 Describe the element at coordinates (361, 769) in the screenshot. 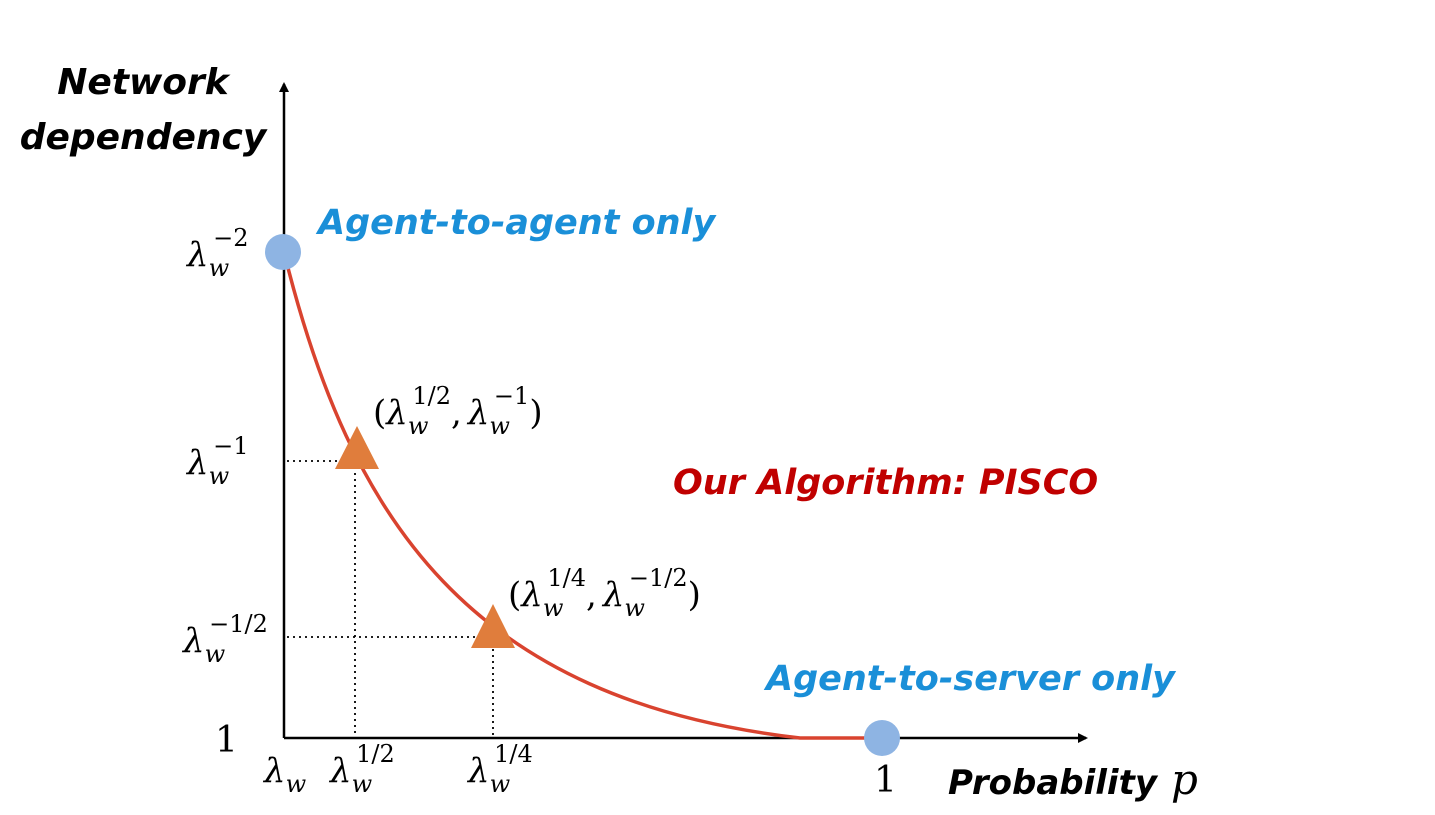

I see `x-tick-lambda-half: λw1/2` at that location.